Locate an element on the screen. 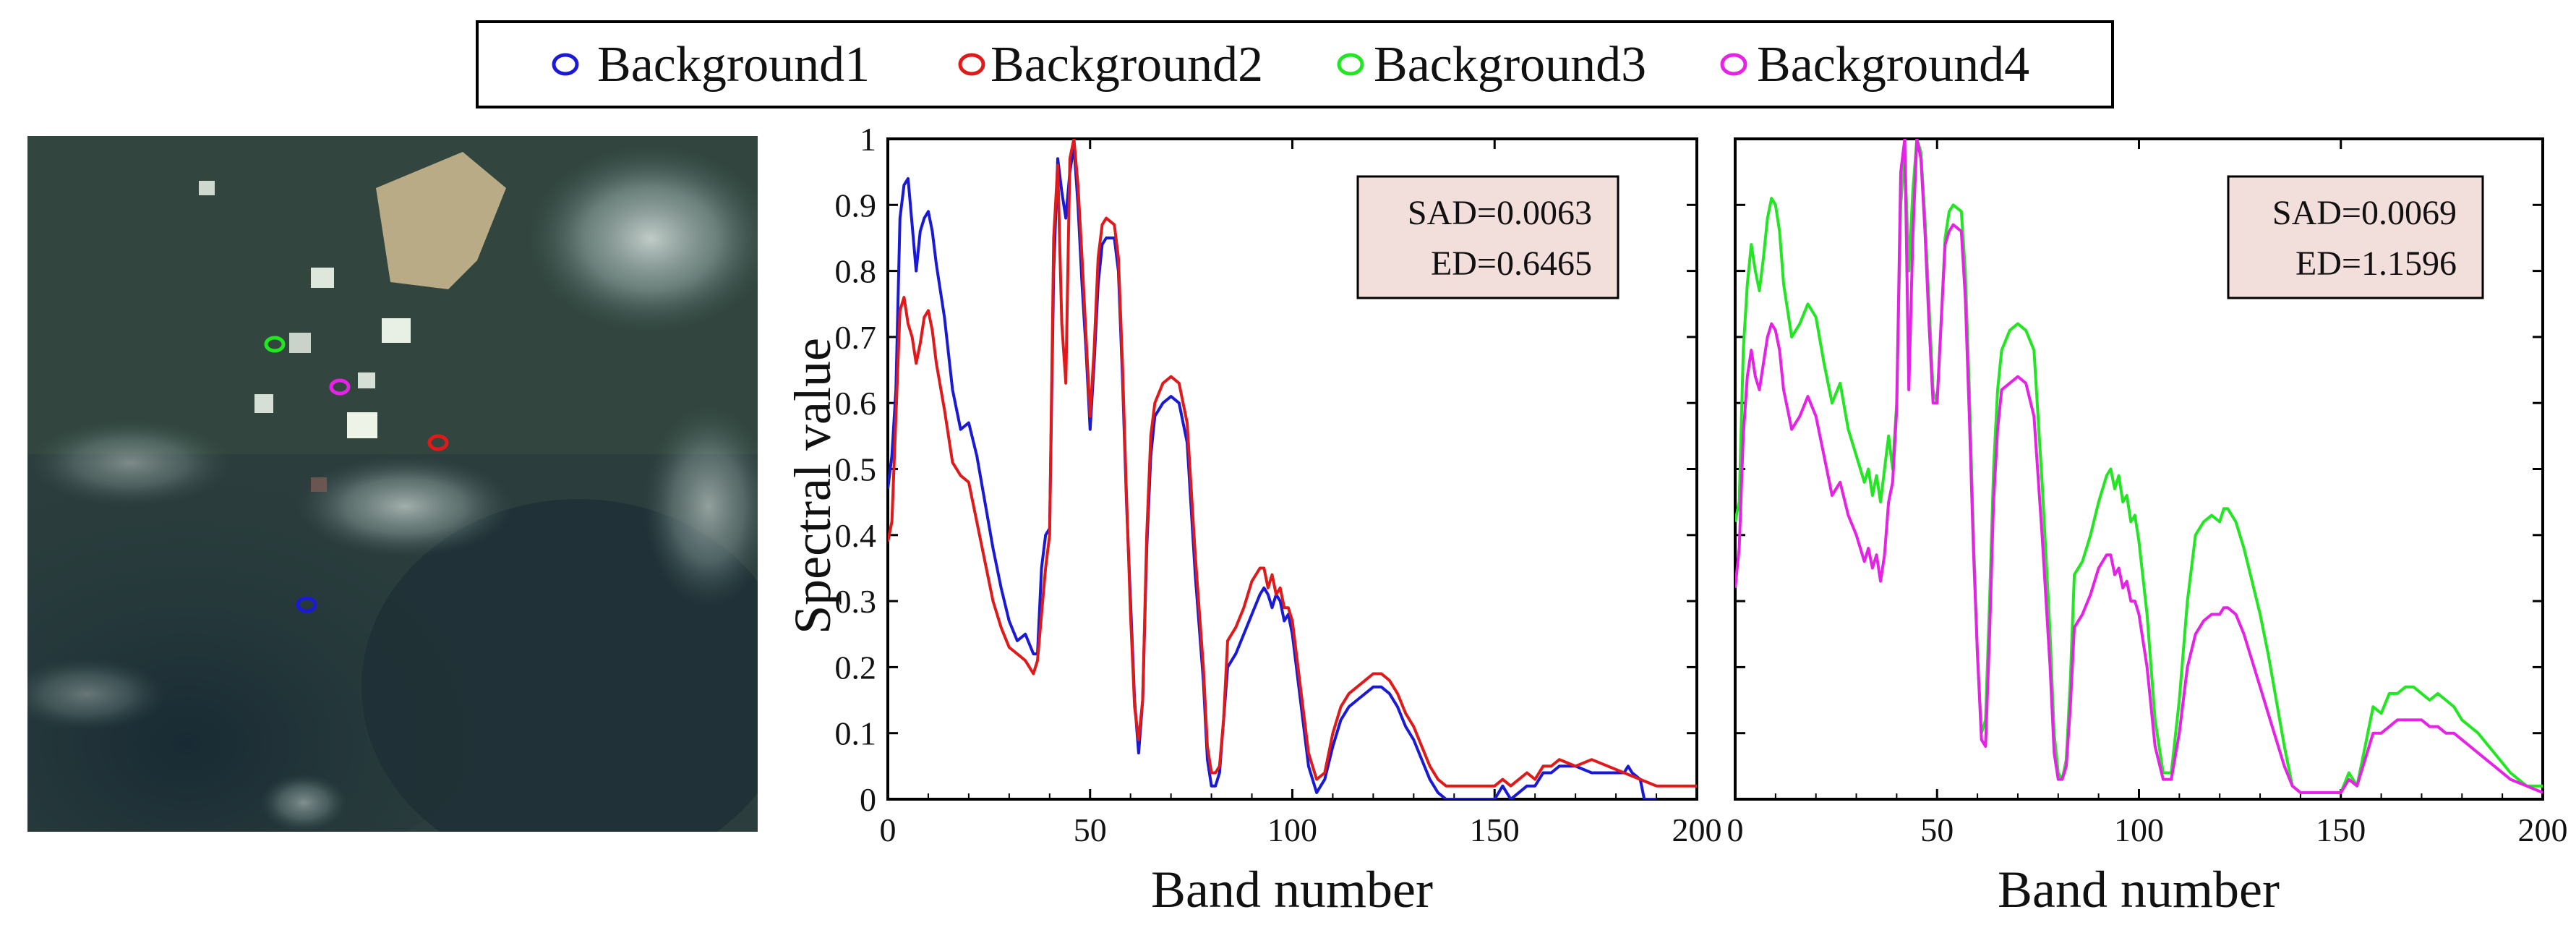  chart-a-ytick-label: 0.6 is located at coordinates (856, 403).